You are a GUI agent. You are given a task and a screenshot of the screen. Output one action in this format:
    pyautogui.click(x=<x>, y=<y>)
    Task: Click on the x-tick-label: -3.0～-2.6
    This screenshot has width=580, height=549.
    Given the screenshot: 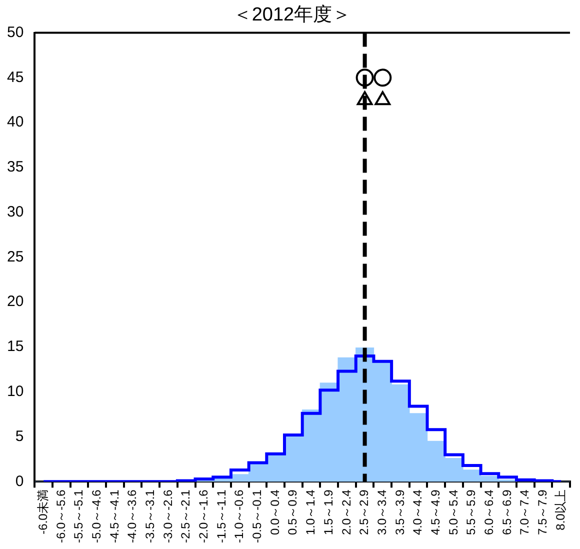 What is the action you would take?
    pyautogui.click(x=167, y=516)
    